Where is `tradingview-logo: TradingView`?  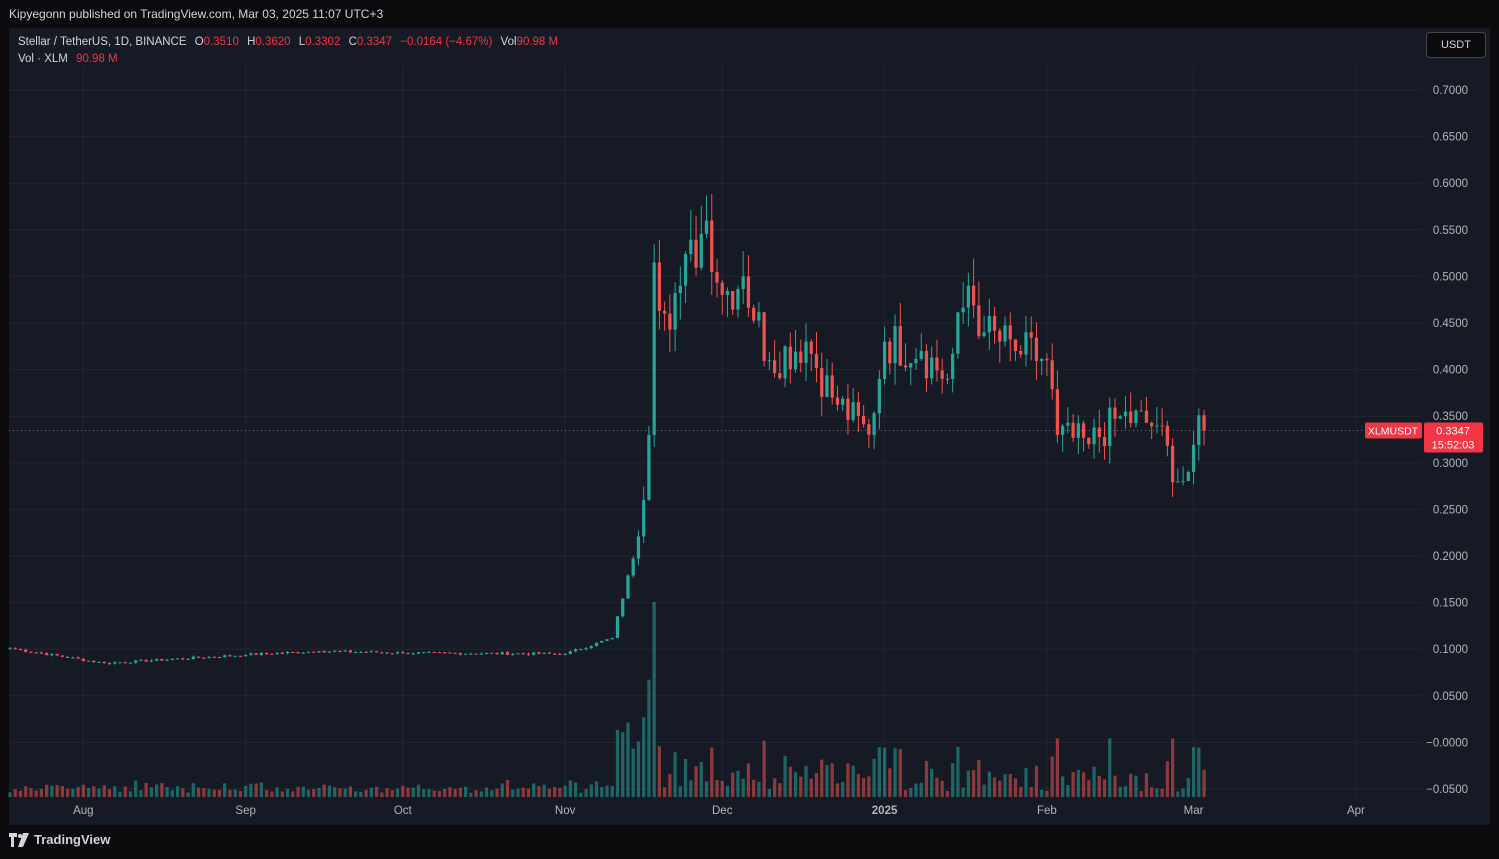
tradingview-logo: TradingView is located at coordinates (59, 839).